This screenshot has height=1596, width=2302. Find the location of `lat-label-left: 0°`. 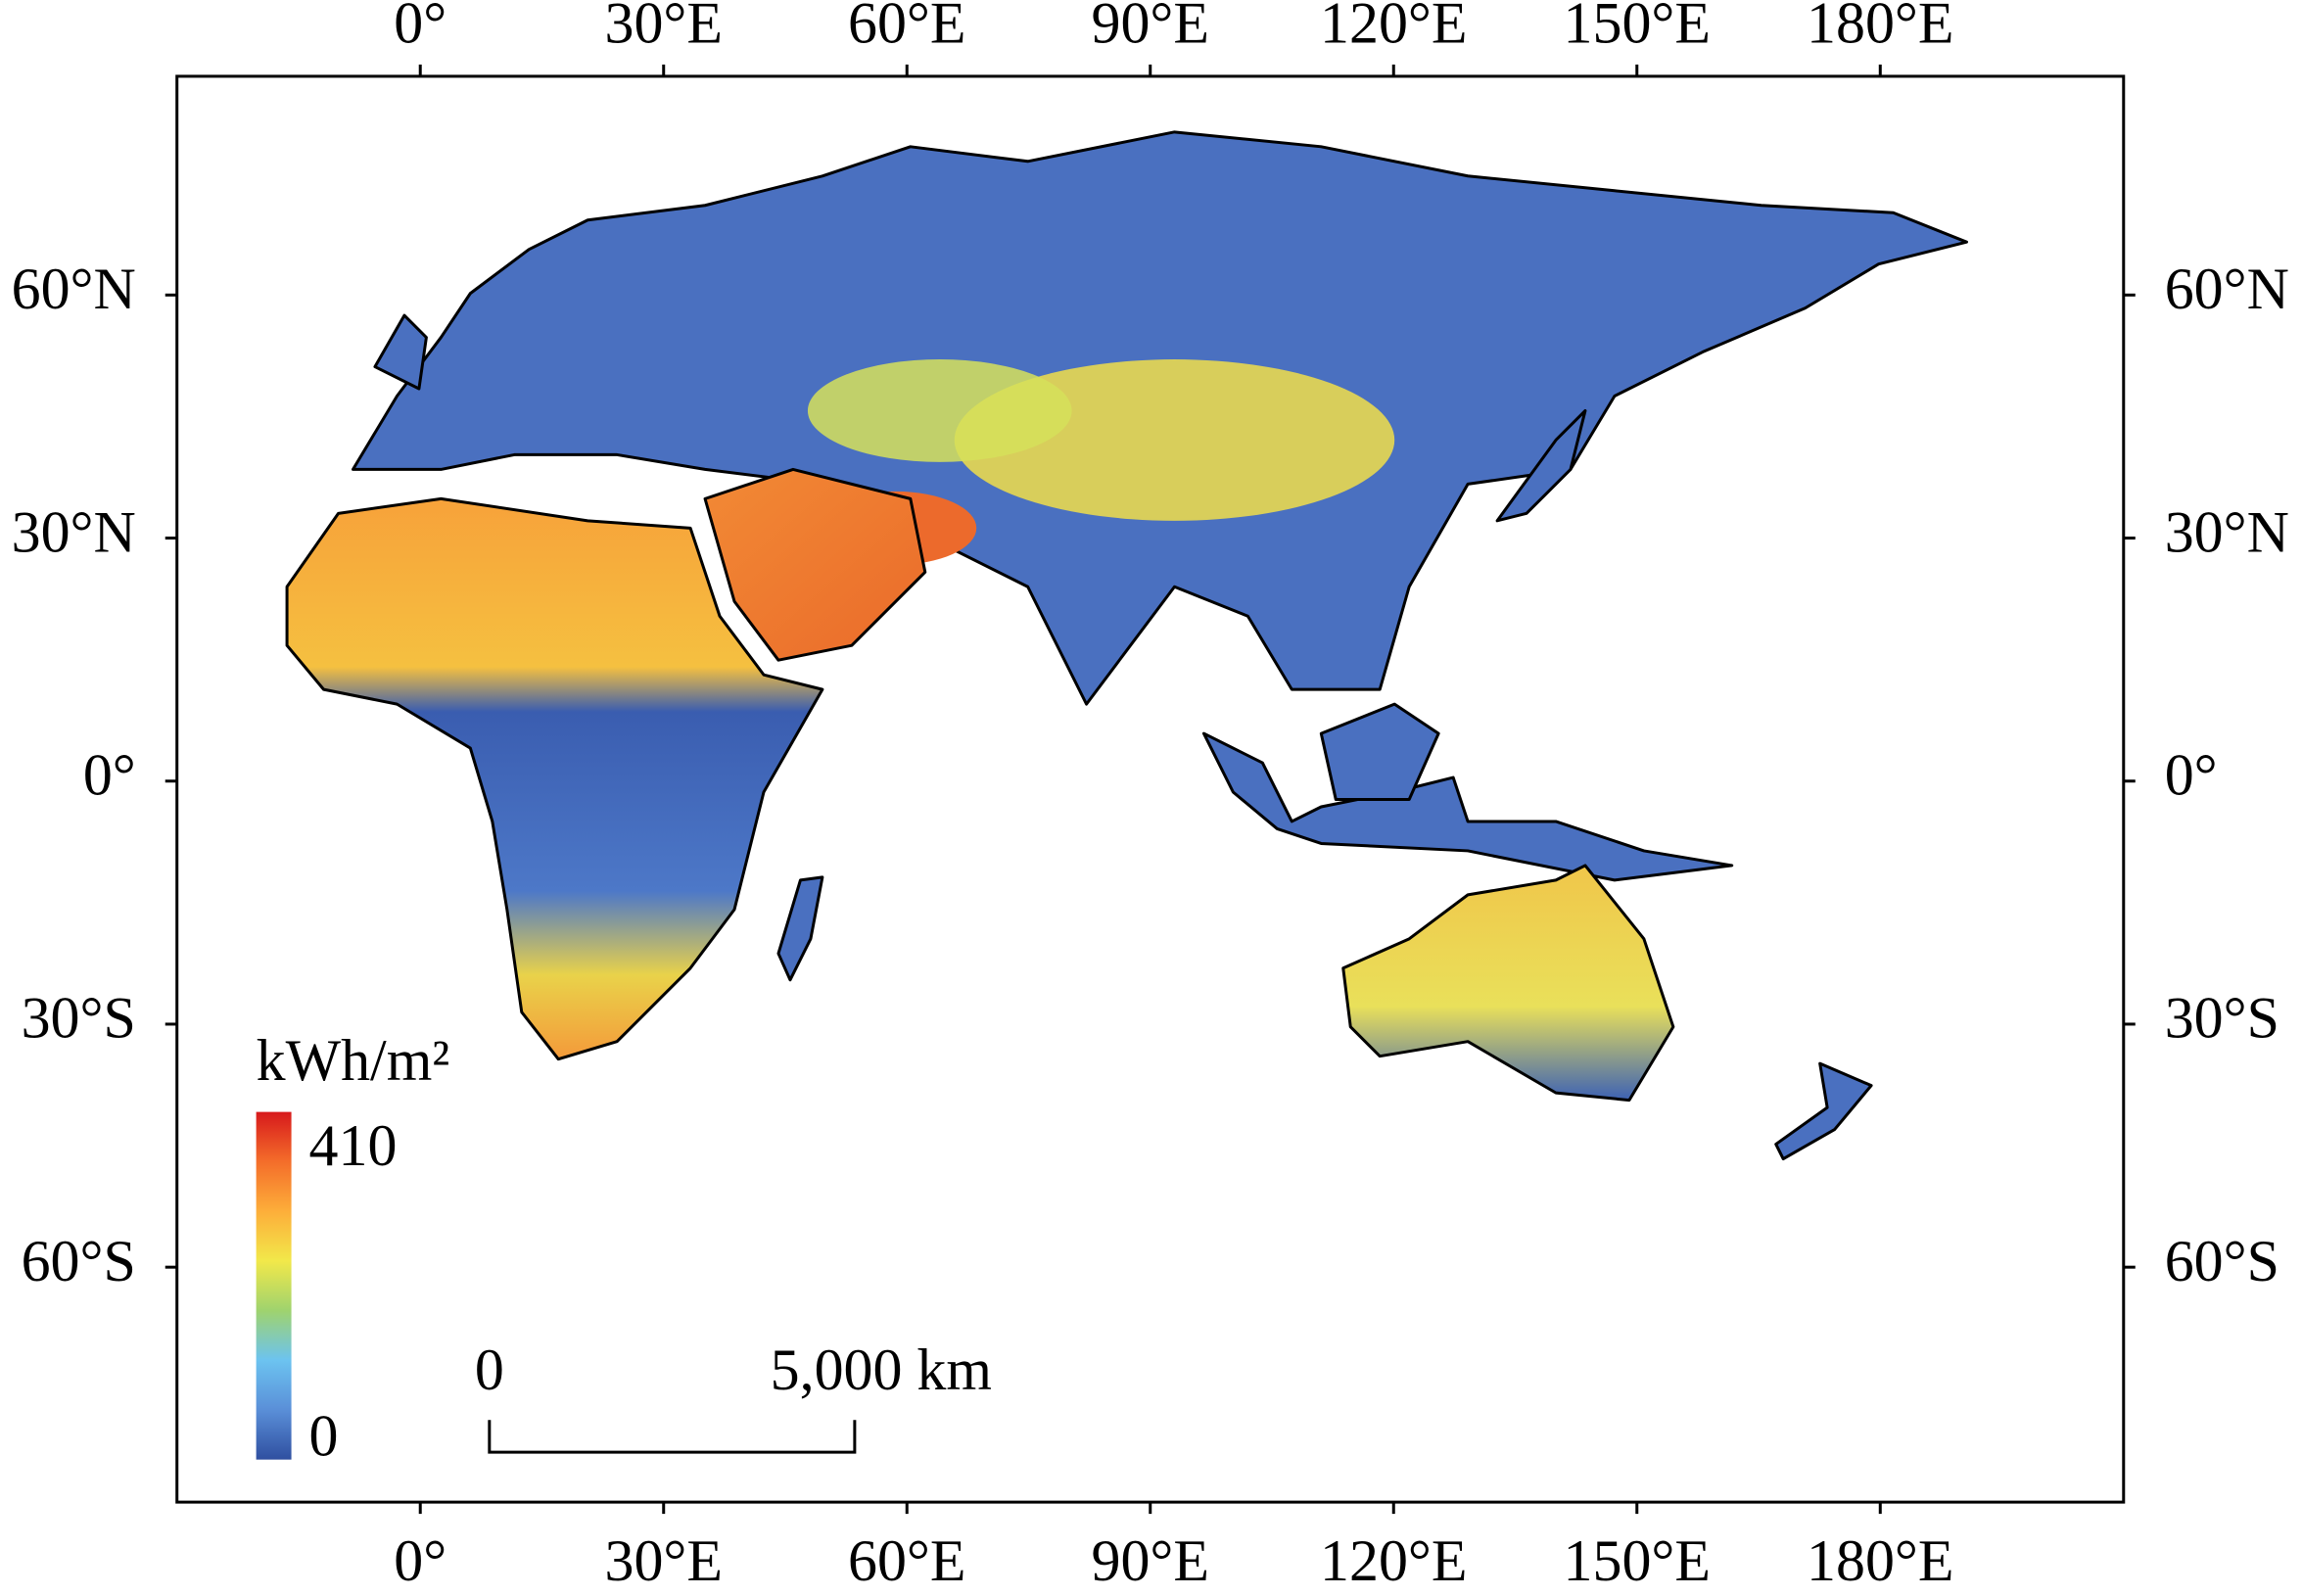

lat-label-left: 0° is located at coordinates (109, 774).